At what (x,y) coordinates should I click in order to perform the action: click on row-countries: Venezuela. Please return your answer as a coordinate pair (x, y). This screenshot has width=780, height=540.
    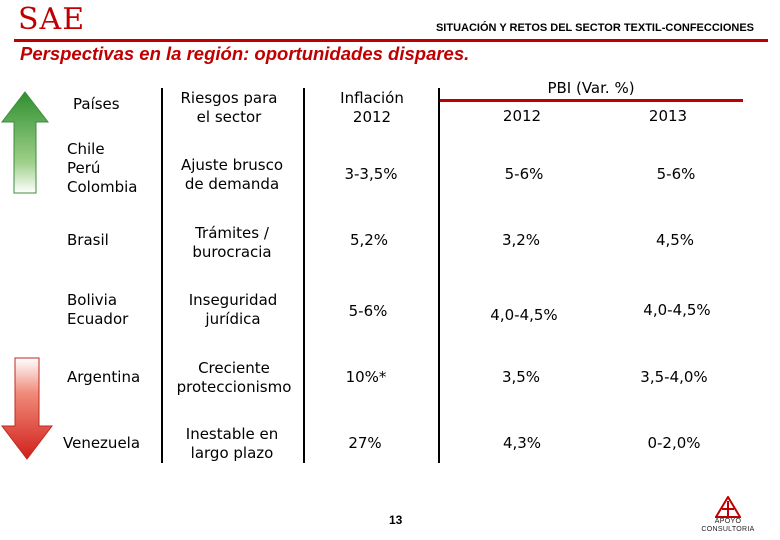
    Looking at the image, I should click on (102, 443).